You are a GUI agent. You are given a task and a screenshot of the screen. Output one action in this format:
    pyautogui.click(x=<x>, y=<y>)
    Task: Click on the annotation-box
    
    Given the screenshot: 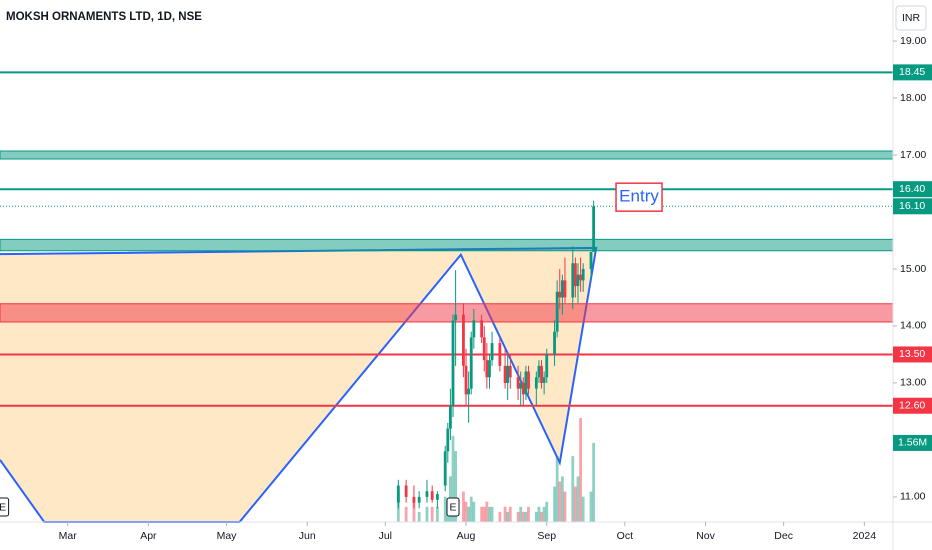 What is the action you would take?
    pyautogui.click(x=639, y=197)
    